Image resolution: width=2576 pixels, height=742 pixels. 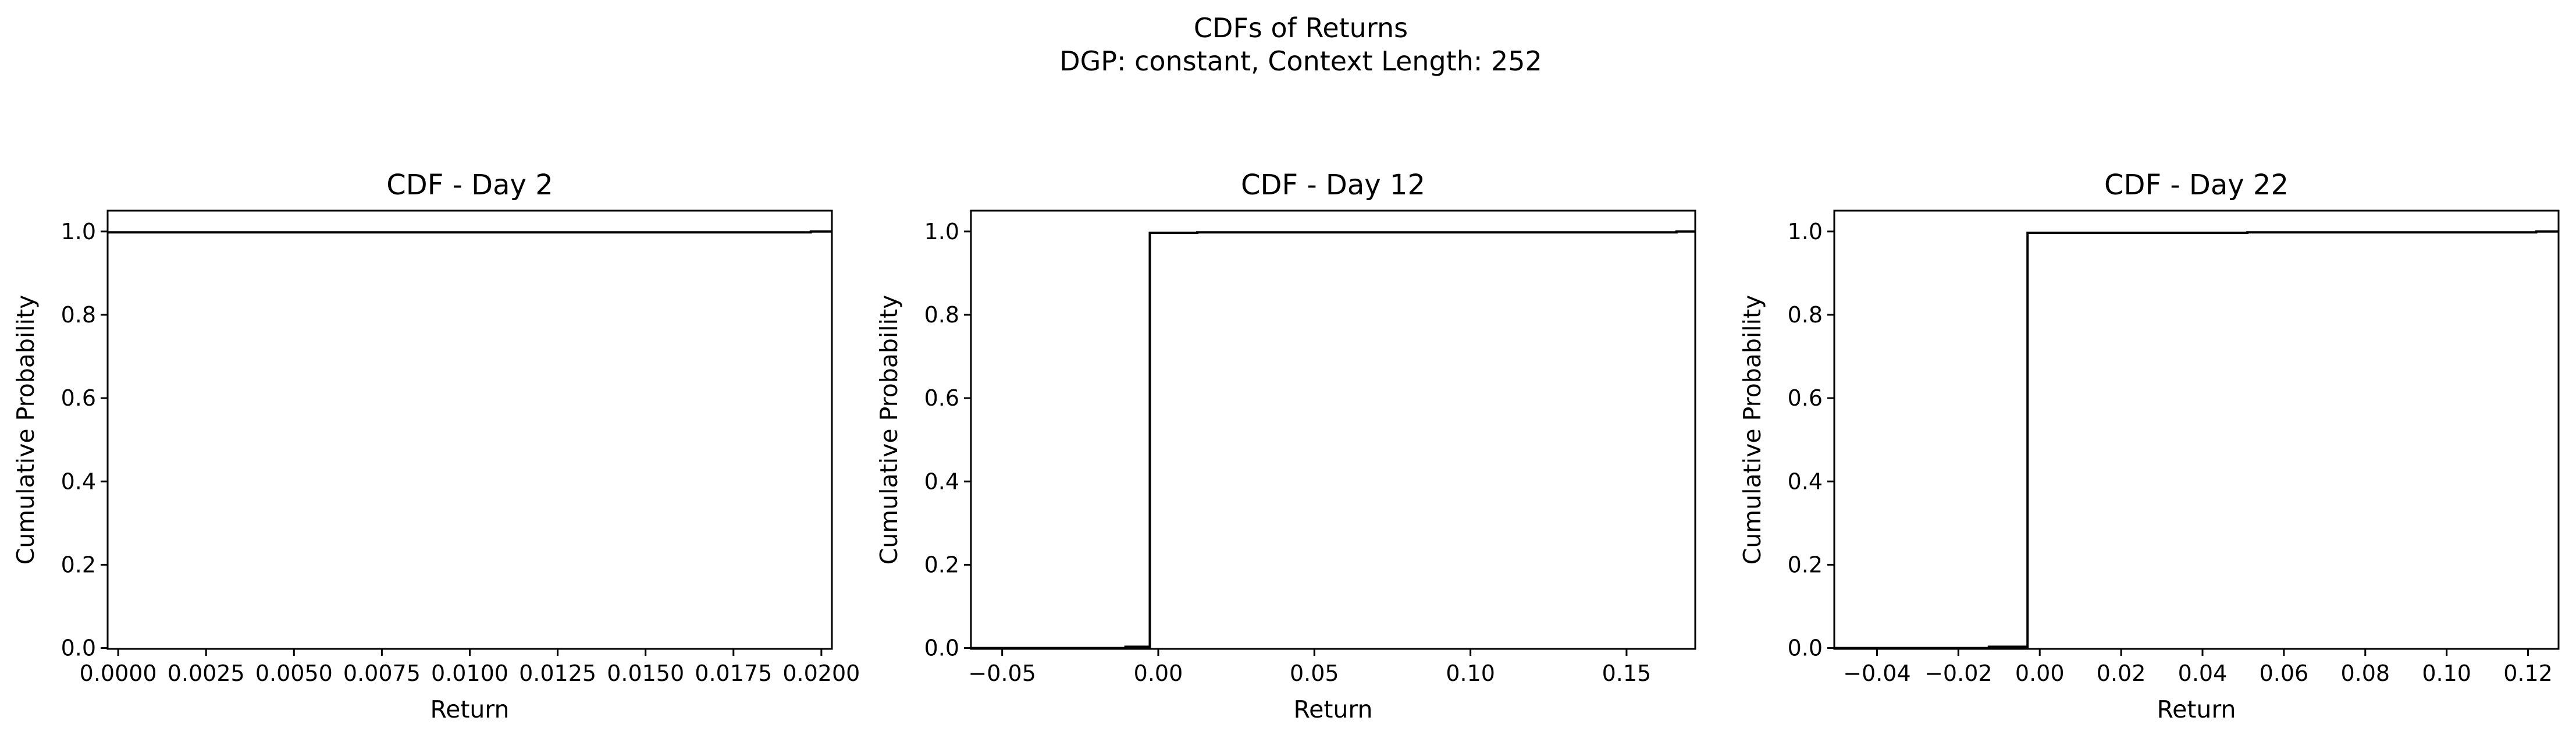 I want to click on figure-subtitle: DGP: constant, Context Length: 252, so click(x=1301, y=61).